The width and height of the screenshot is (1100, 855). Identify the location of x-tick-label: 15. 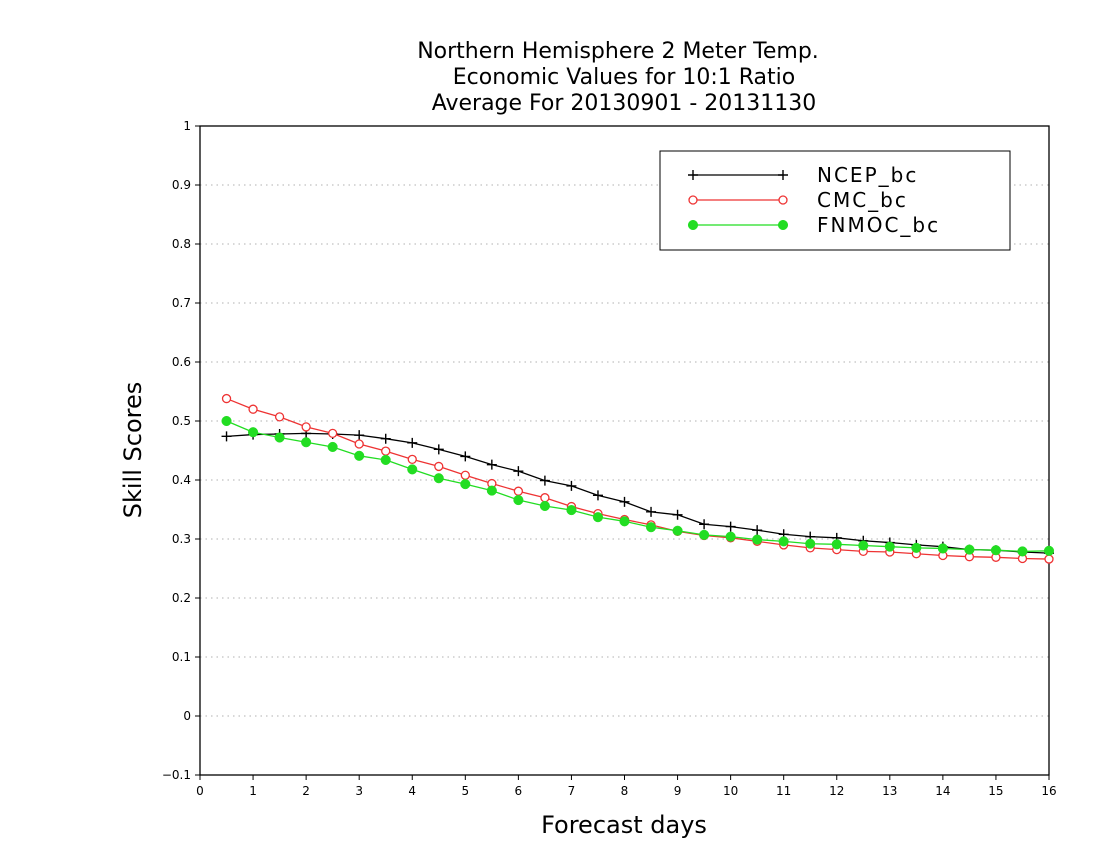
(995, 791).